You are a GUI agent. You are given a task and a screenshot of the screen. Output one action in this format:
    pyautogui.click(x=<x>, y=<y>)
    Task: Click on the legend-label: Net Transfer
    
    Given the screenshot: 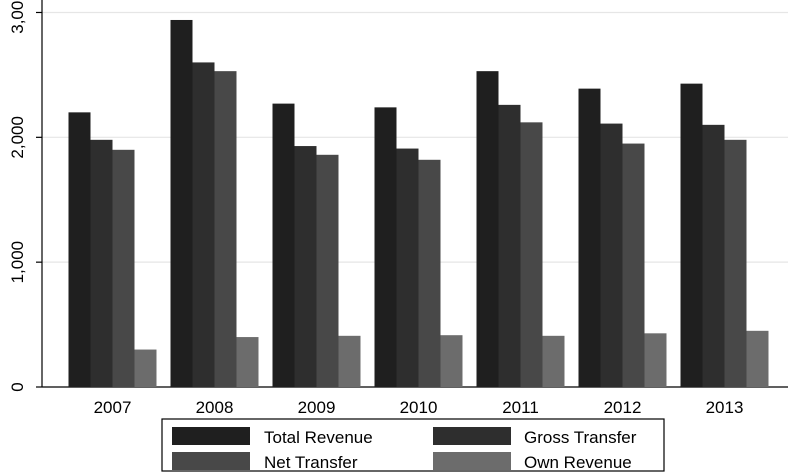 What is the action you would take?
    pyautogui.click(x=311, y=462)
    